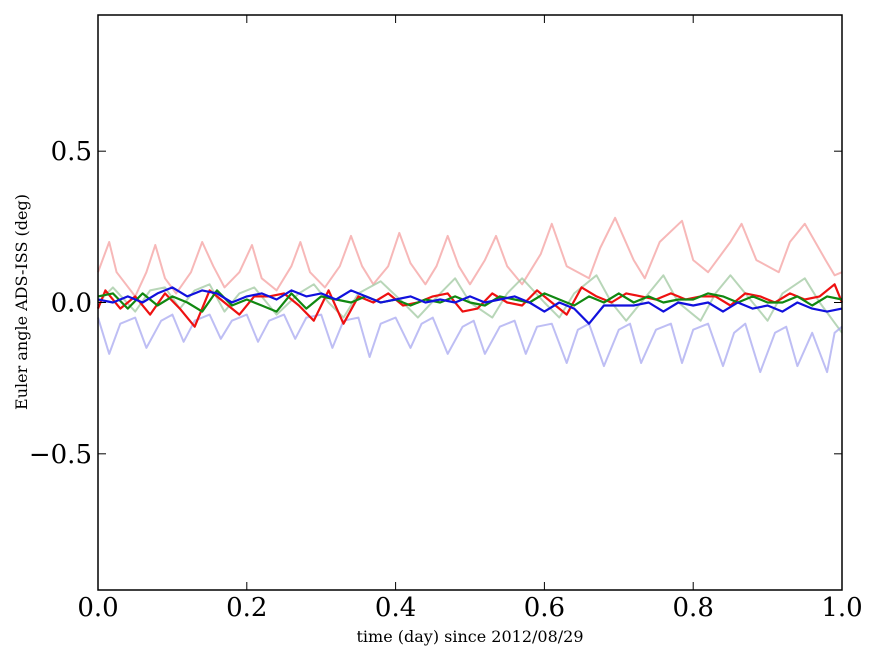  Describe the element at coordinates (21, 302) in the screenshot. I see `y-axis-label: Euler angle ADS-ISS (deg)` at that location.